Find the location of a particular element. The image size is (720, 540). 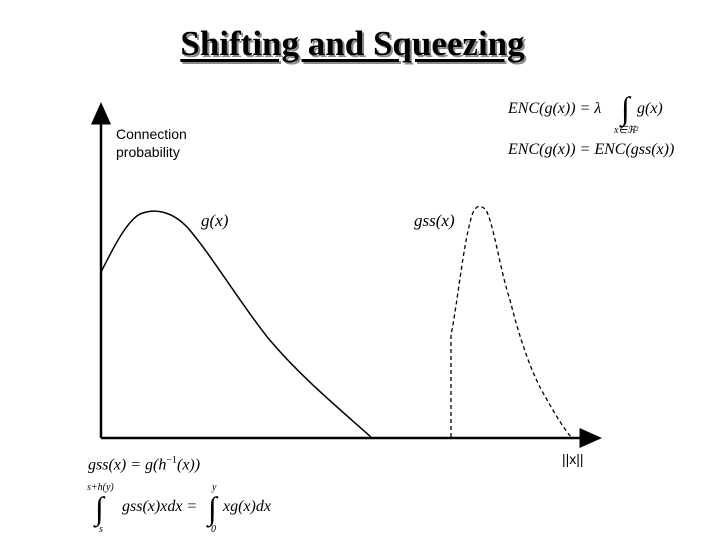

g-curve-label: g(x) is located at coordinates (215, 220).